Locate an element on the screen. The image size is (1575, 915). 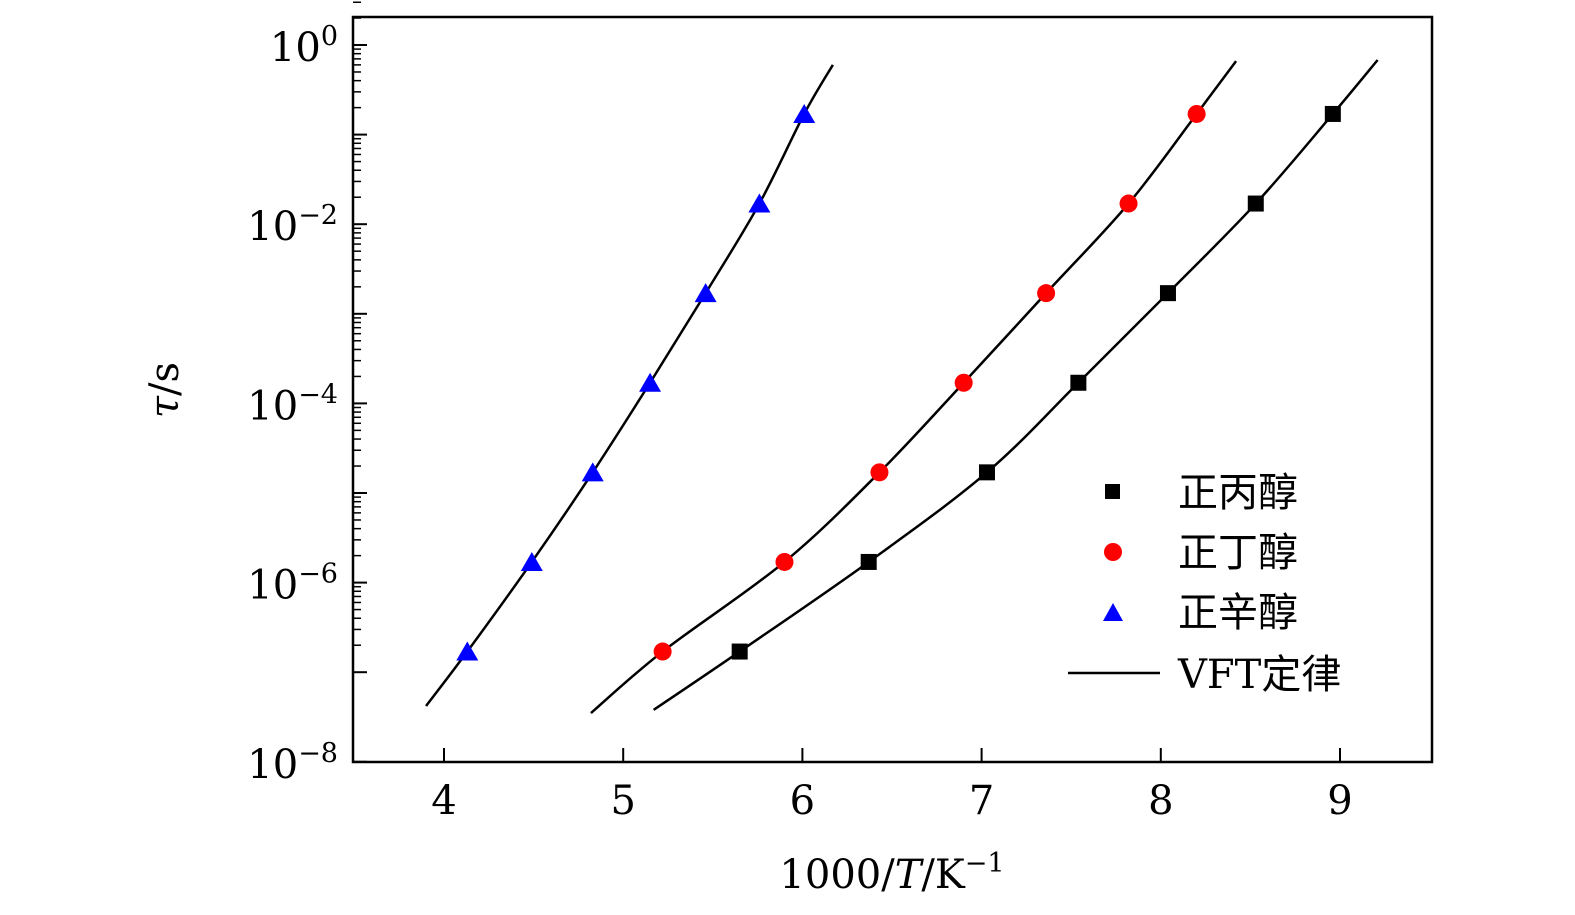
legend-label-vft: VFT定律 is located at coordinates (1259, 675).